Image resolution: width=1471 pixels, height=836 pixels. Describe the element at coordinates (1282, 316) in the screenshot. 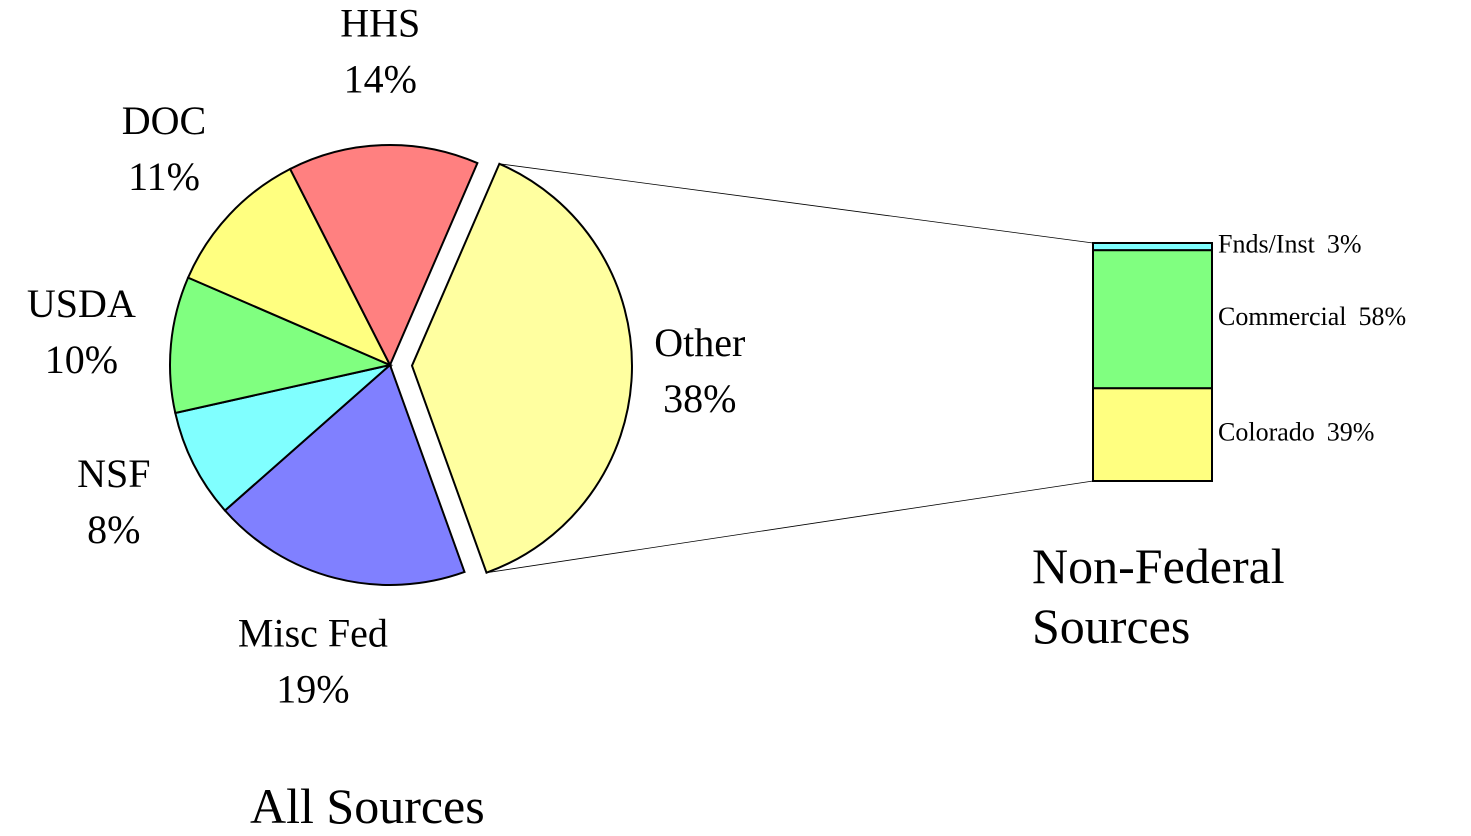

I see `segment-label: Commercial` at that location.